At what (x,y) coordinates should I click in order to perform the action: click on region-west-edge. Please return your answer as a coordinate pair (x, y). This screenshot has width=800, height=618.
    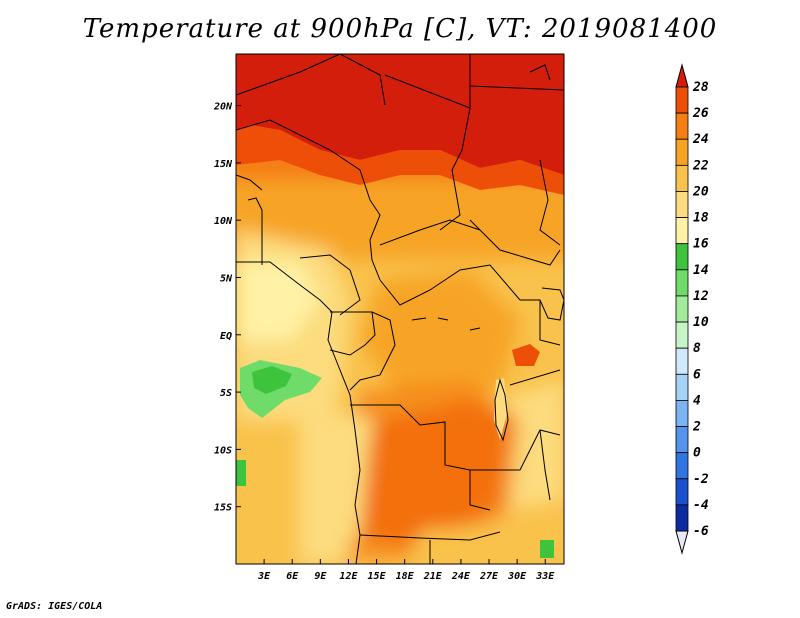
    Looking at the image, I should click on (268, 492).